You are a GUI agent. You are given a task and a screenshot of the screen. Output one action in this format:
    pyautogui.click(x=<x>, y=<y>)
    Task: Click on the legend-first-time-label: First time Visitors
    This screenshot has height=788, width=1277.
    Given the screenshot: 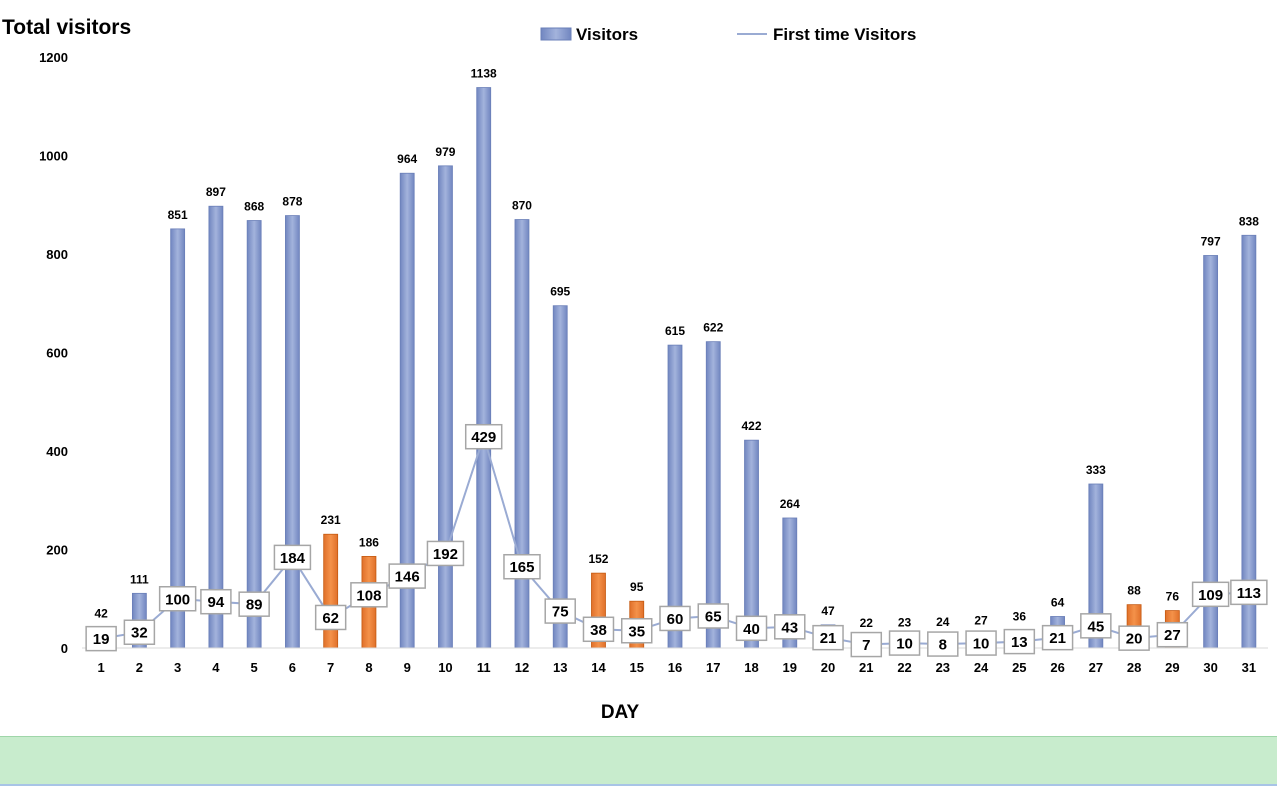 What is the action you would take?
    pyautogui.click(x=844, y=34)
    